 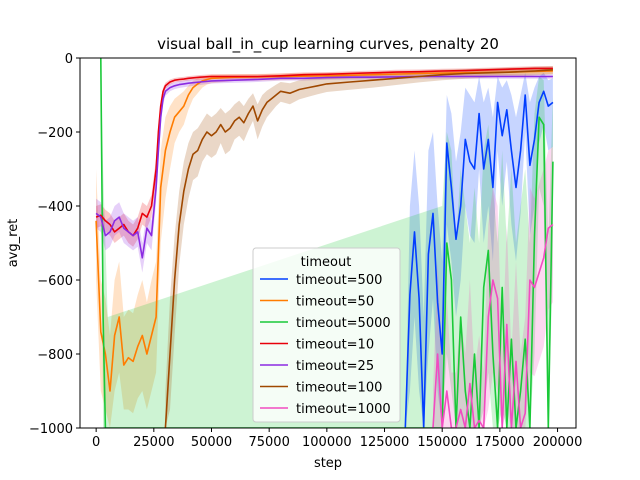 What do you see at coordinates (326, 262) in the screenshot?
I see `legend-title: timeout` at bounding box center [326, 262].